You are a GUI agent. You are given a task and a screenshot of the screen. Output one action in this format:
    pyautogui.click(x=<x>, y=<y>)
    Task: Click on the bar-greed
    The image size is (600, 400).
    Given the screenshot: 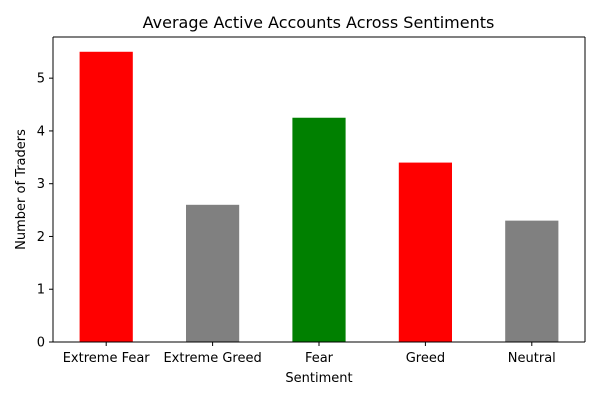 What is the action you would take?
    pyautogui.click(x=425, y=252)
    